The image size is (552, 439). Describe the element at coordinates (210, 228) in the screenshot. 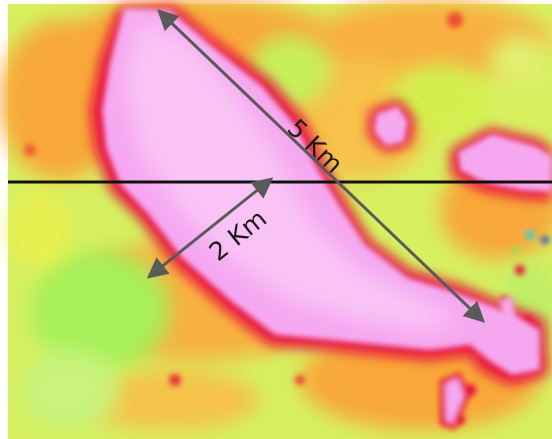

I see `short-axis-arrow` at that location.